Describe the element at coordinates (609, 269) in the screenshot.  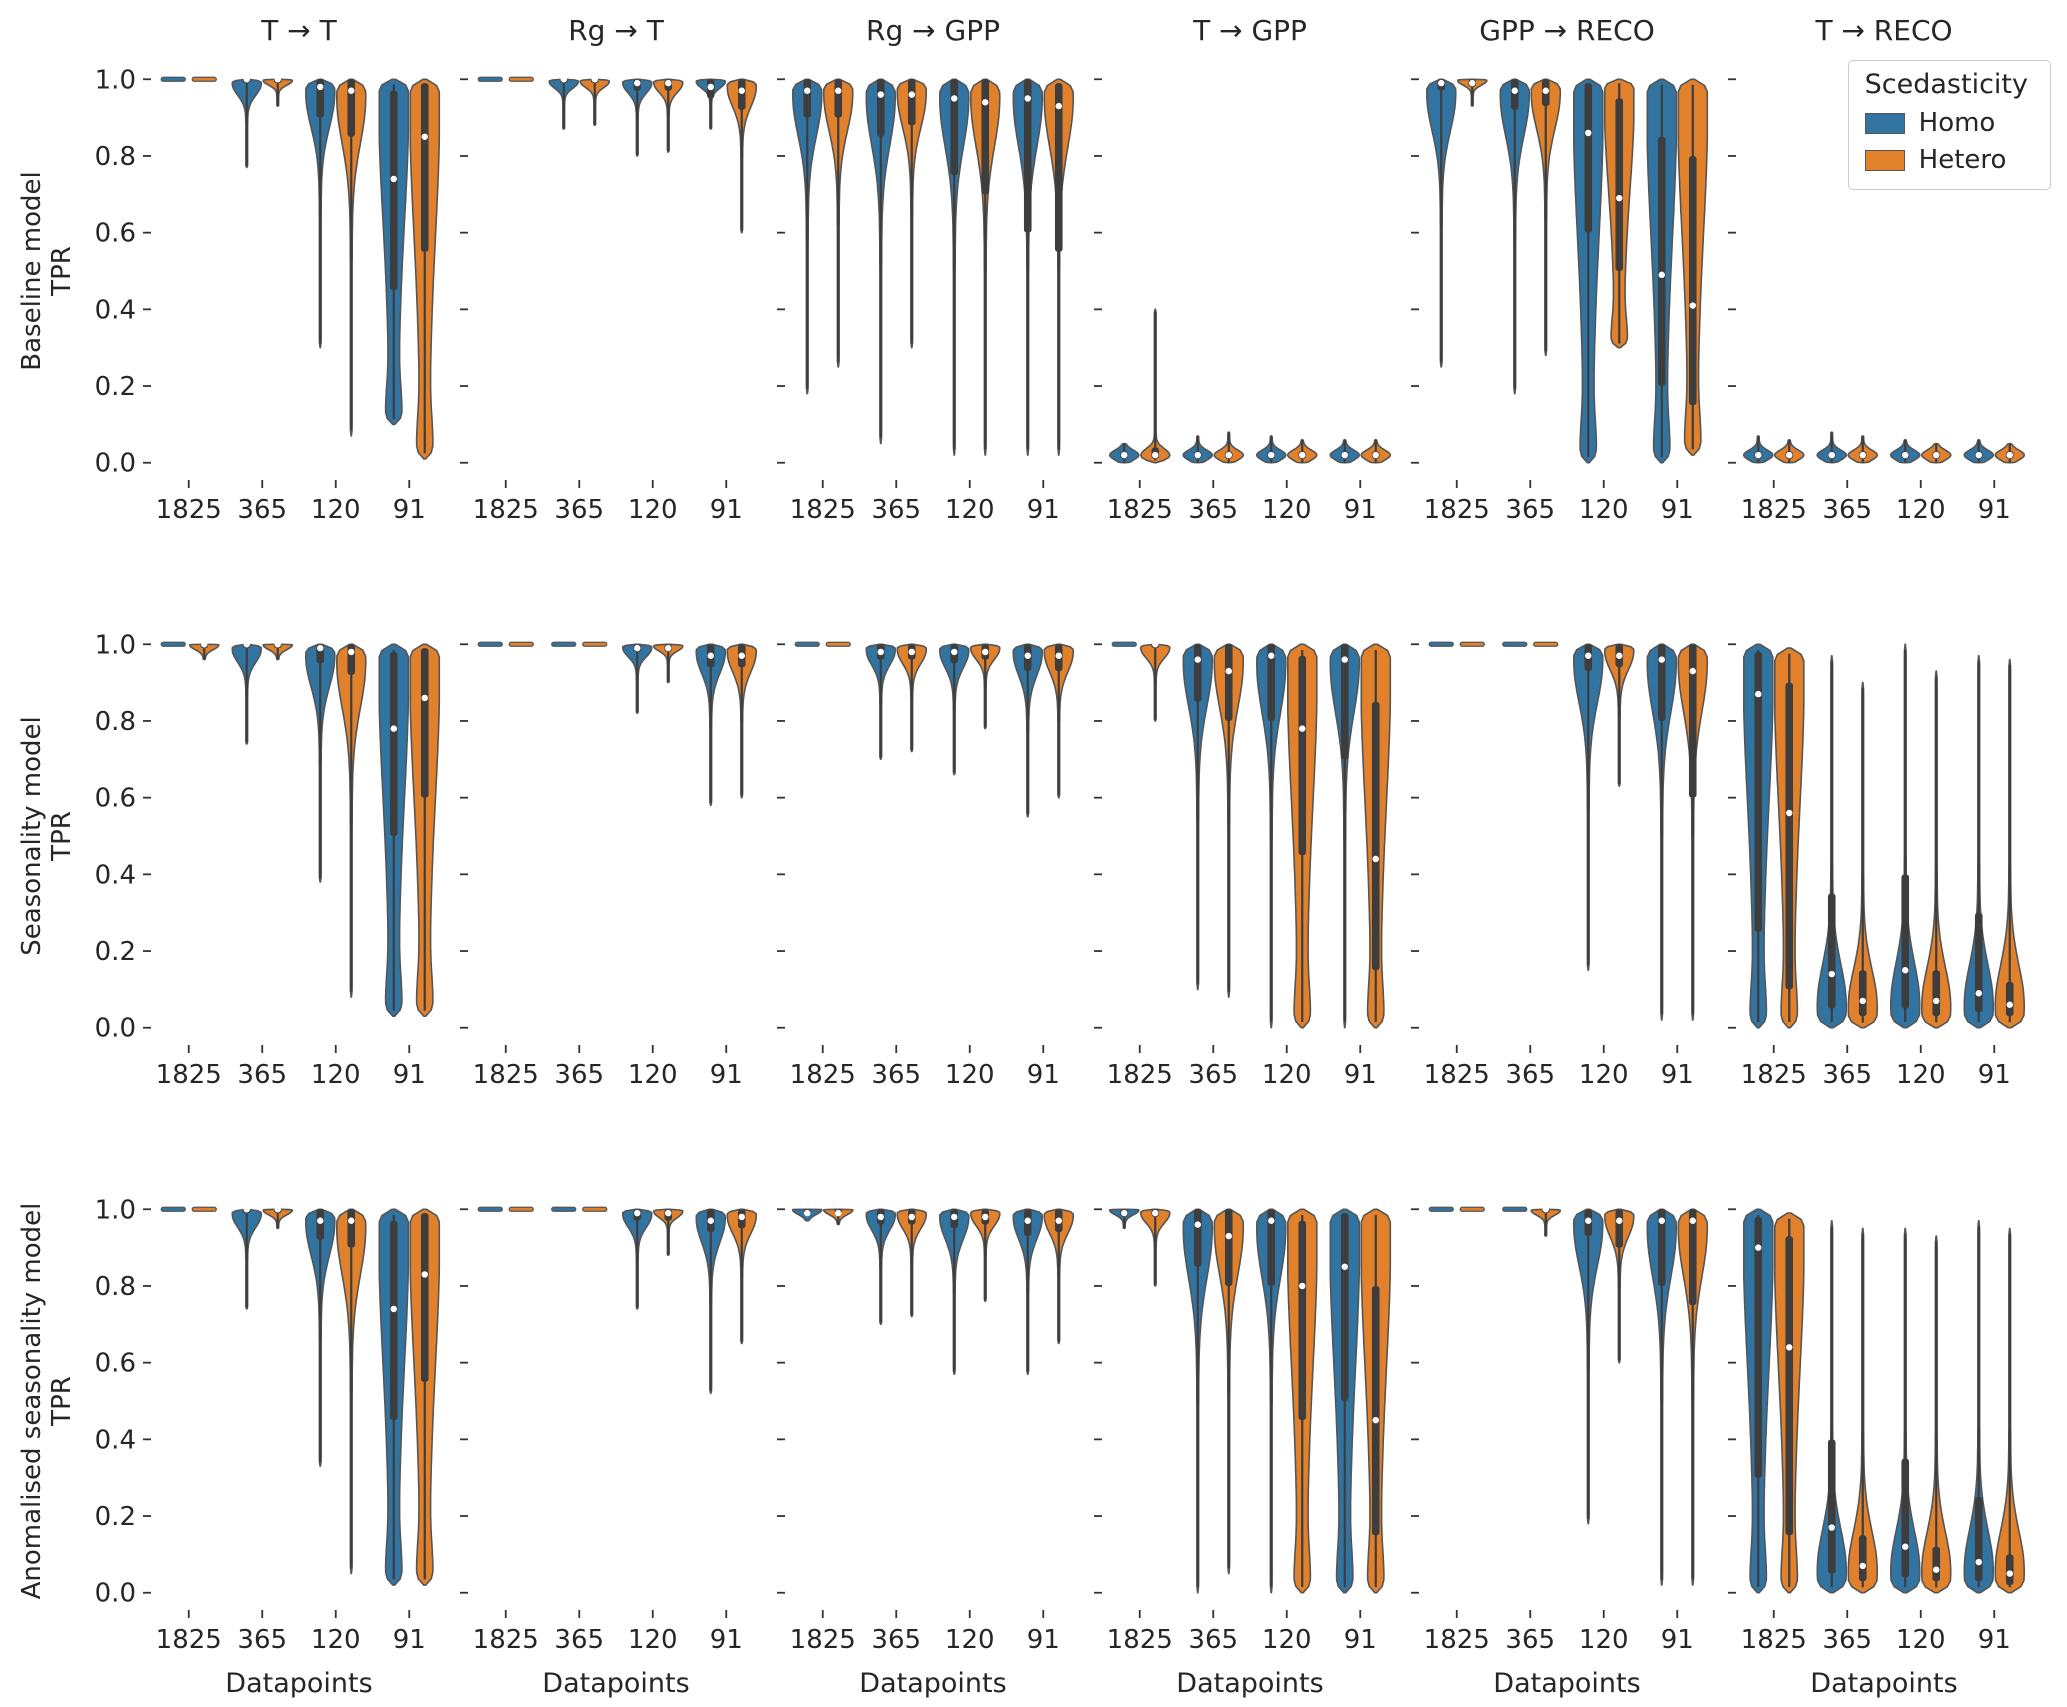
I see `panel-r0-c1: Rg → T 1825 365 120 91` at that location.